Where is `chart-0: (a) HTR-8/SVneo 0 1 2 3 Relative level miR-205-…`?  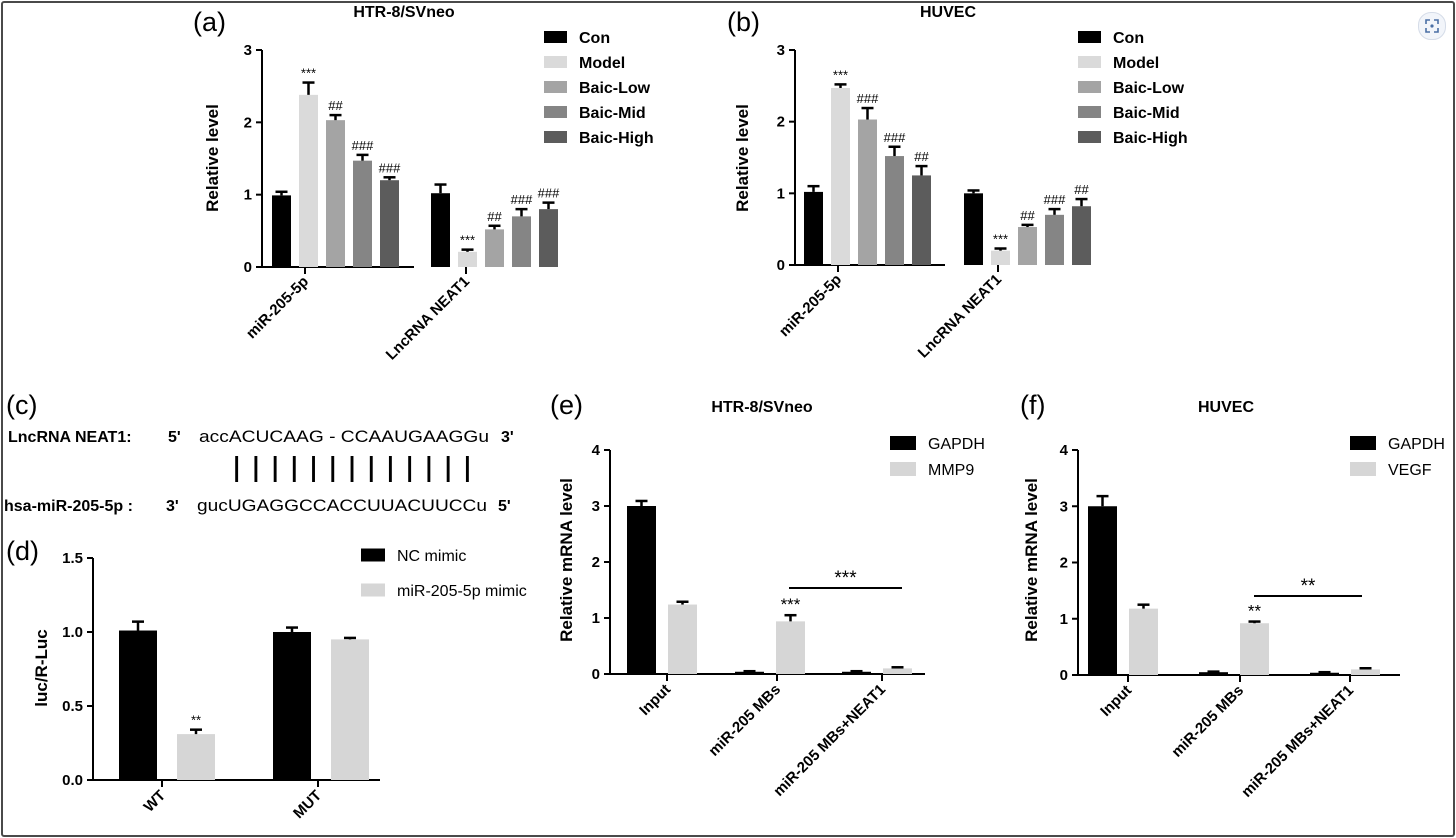
chart-0: (a) HTR-8/SVneo 0 1 2 3 Relative level miR-205-… is located at coordinates (423, 183).